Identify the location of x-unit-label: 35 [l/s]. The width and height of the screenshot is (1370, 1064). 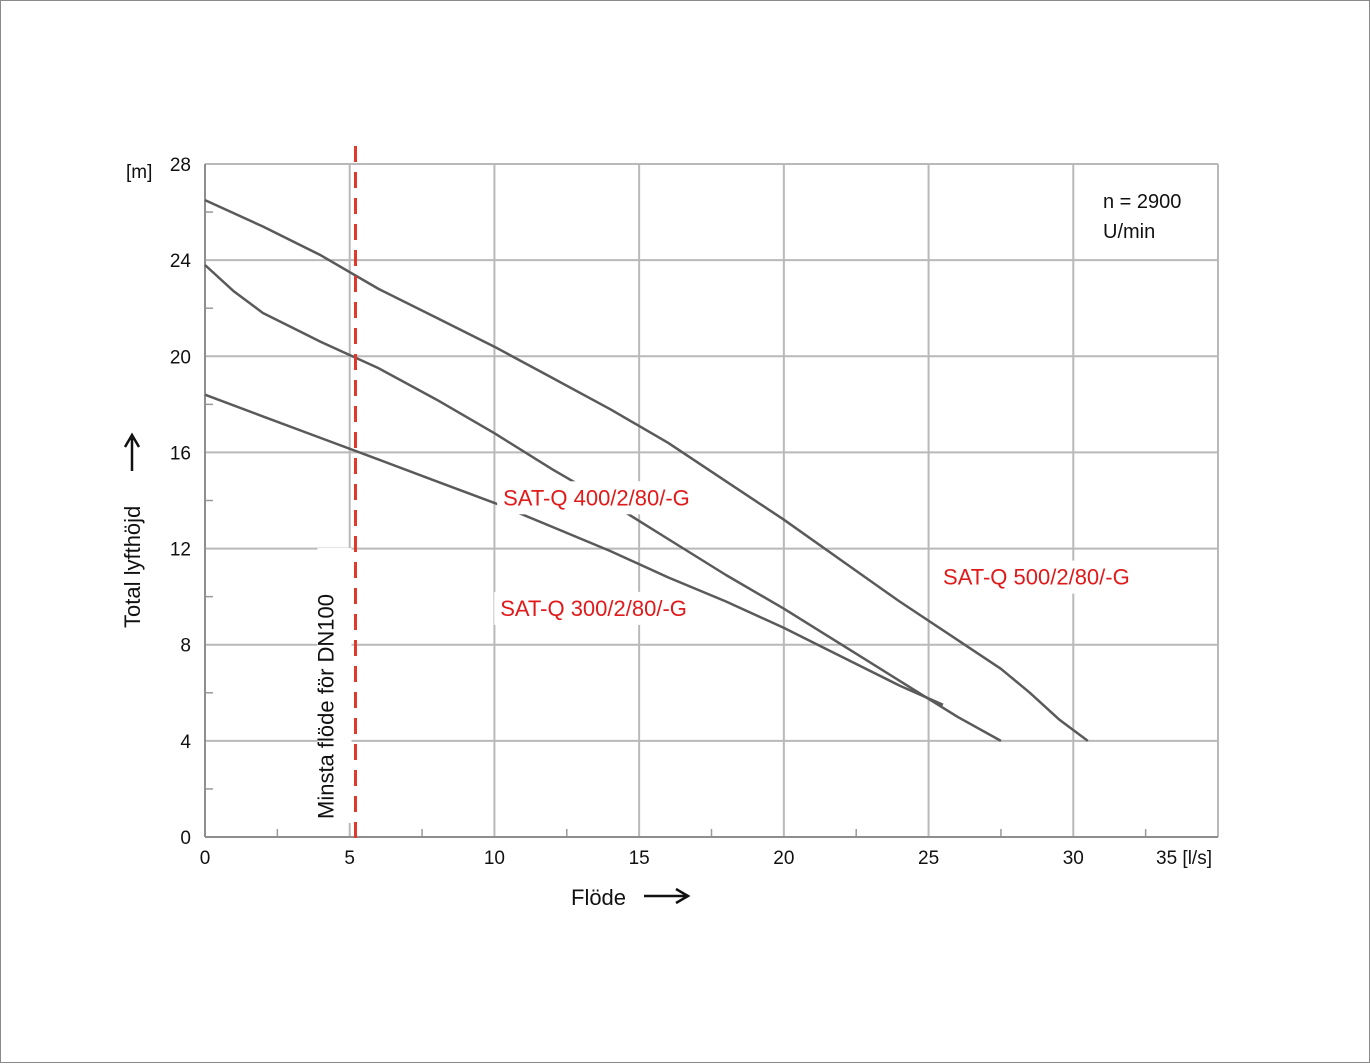
(1184, 858).